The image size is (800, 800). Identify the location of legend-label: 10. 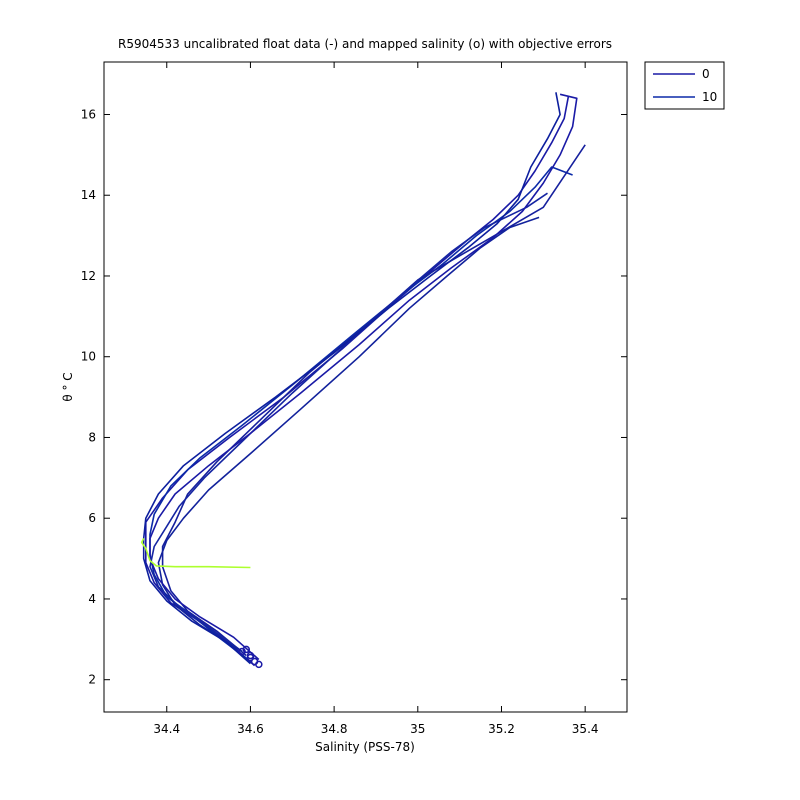
(709, 97).